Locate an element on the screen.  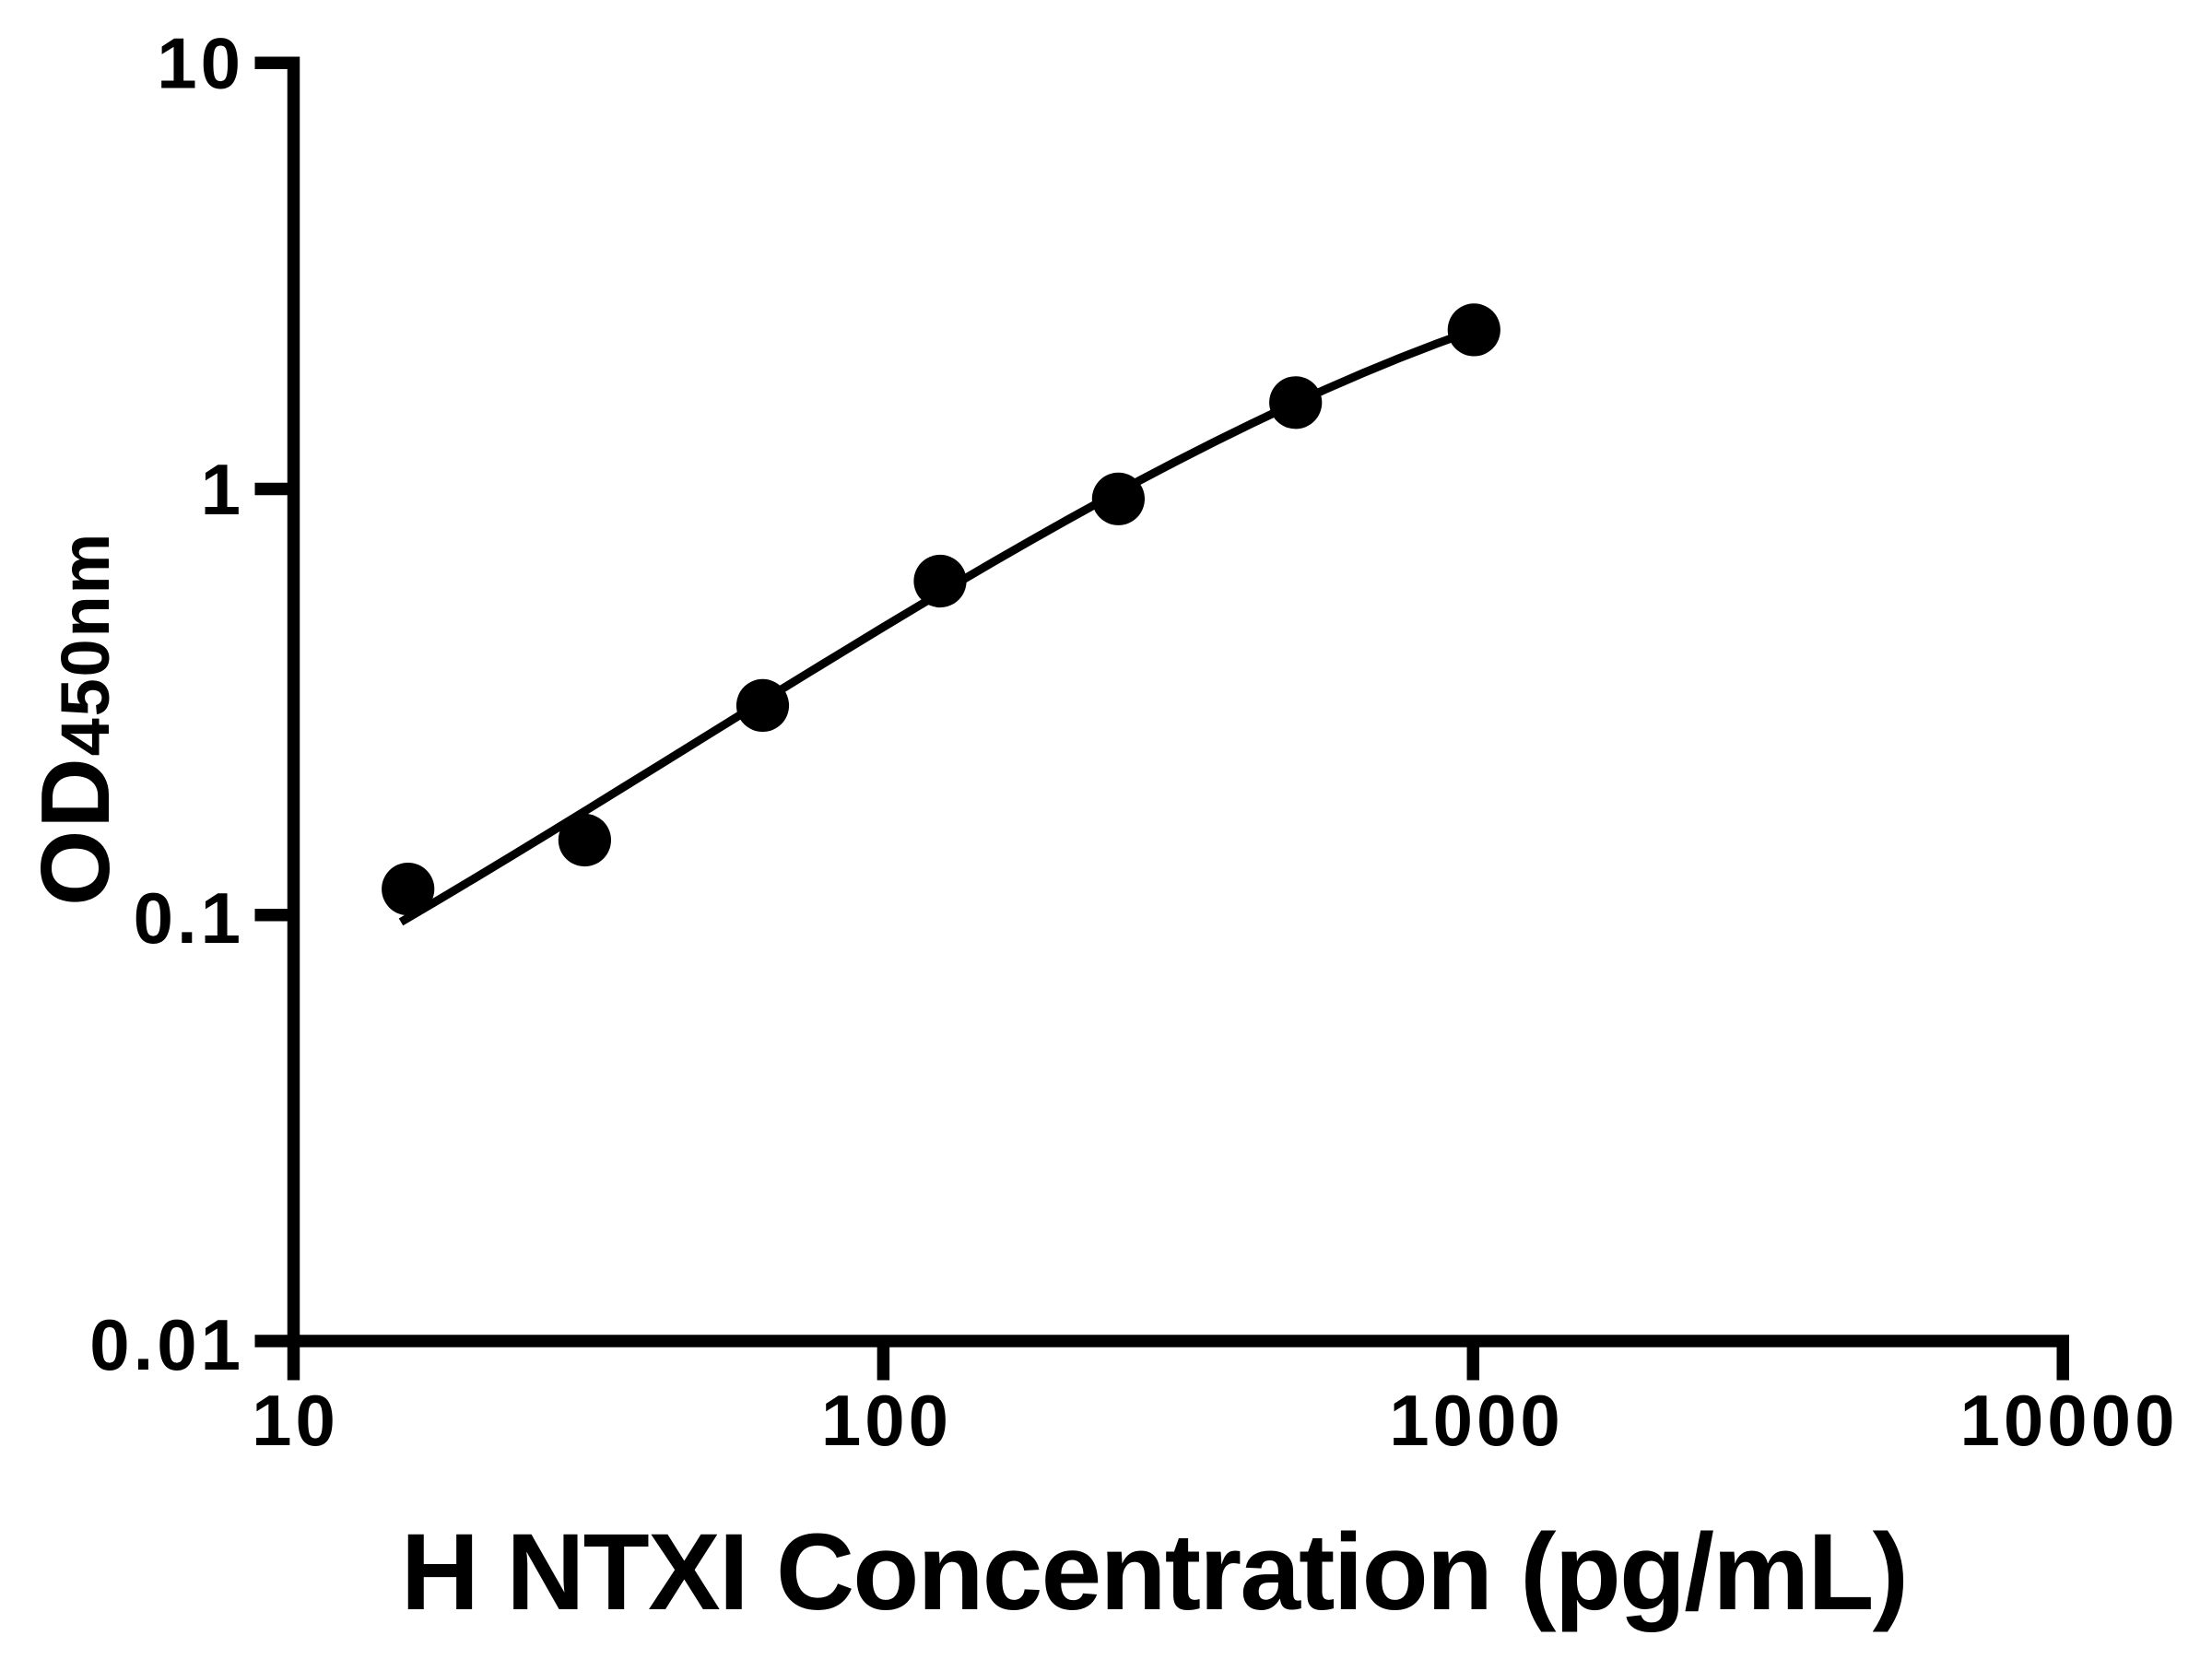
svg-text: H NTXI Concentration (pg/mL) is located at coordinates (1154, 1572).